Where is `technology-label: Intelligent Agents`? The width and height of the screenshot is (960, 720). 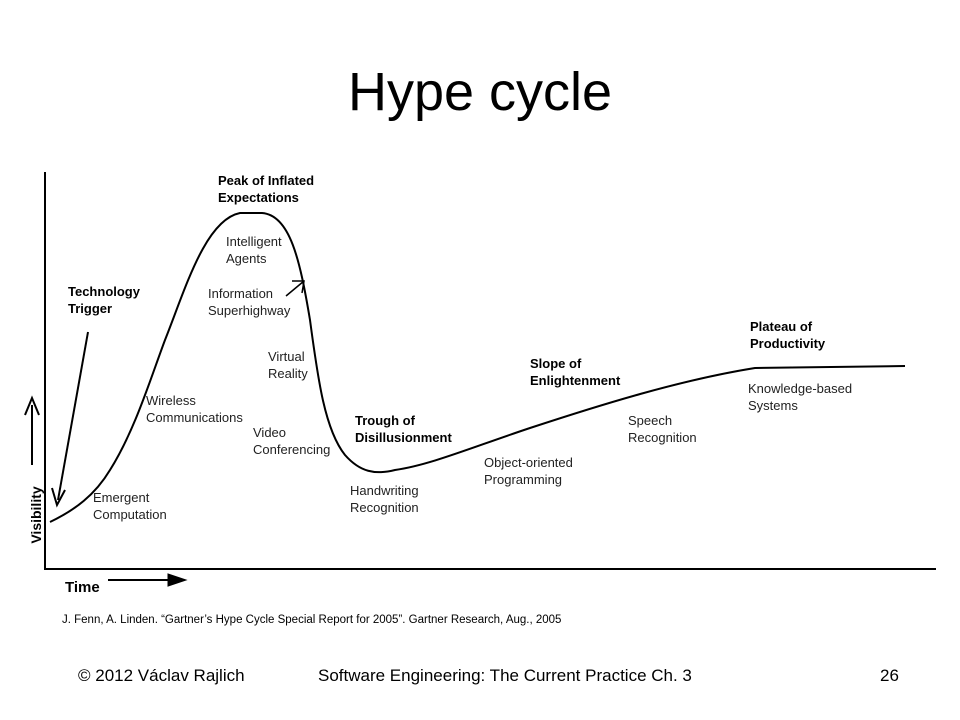
technology-label: Intelligent Agents is located at coordinates (254, 250).